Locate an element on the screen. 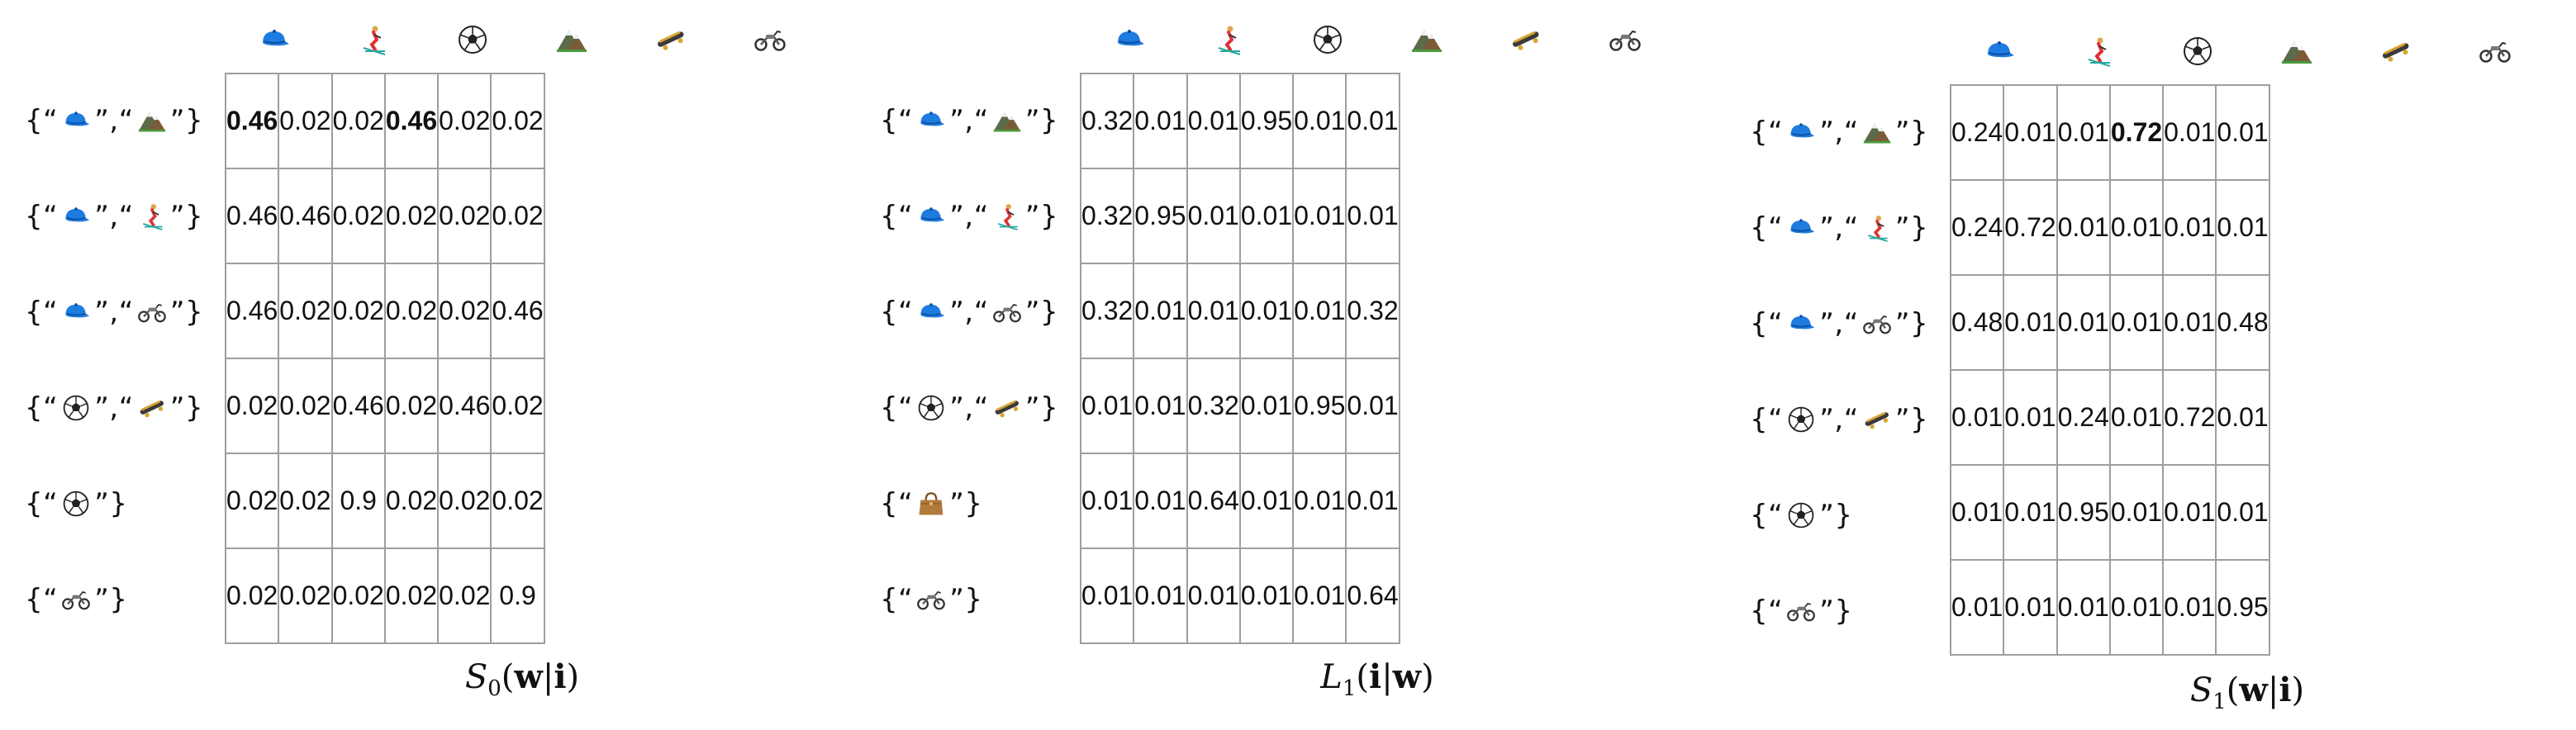 Image resolution: width=2576 pixels, height=730 pixels. table-row: 0.01 0.01 0.95 0.01 0.01 0.01 is located at coordinates (2109, 512).